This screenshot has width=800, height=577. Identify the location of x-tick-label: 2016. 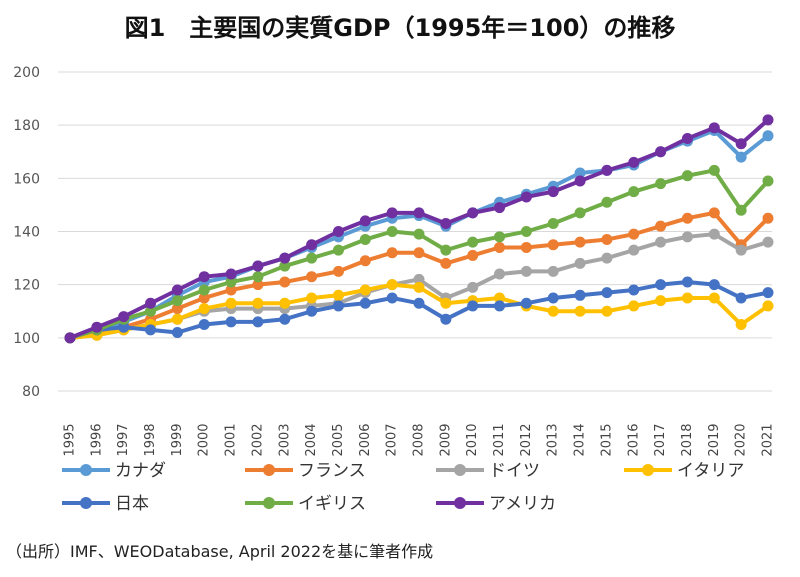
(633, 439).